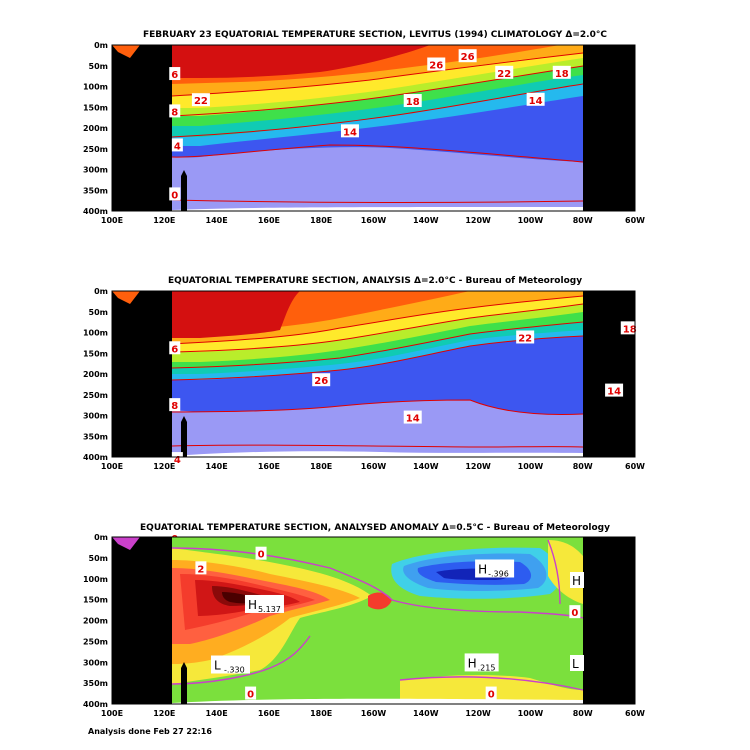  Describe the element at coordinates (377, 209) in the screenshot. I see `panel-1-bottom-white` at that location.